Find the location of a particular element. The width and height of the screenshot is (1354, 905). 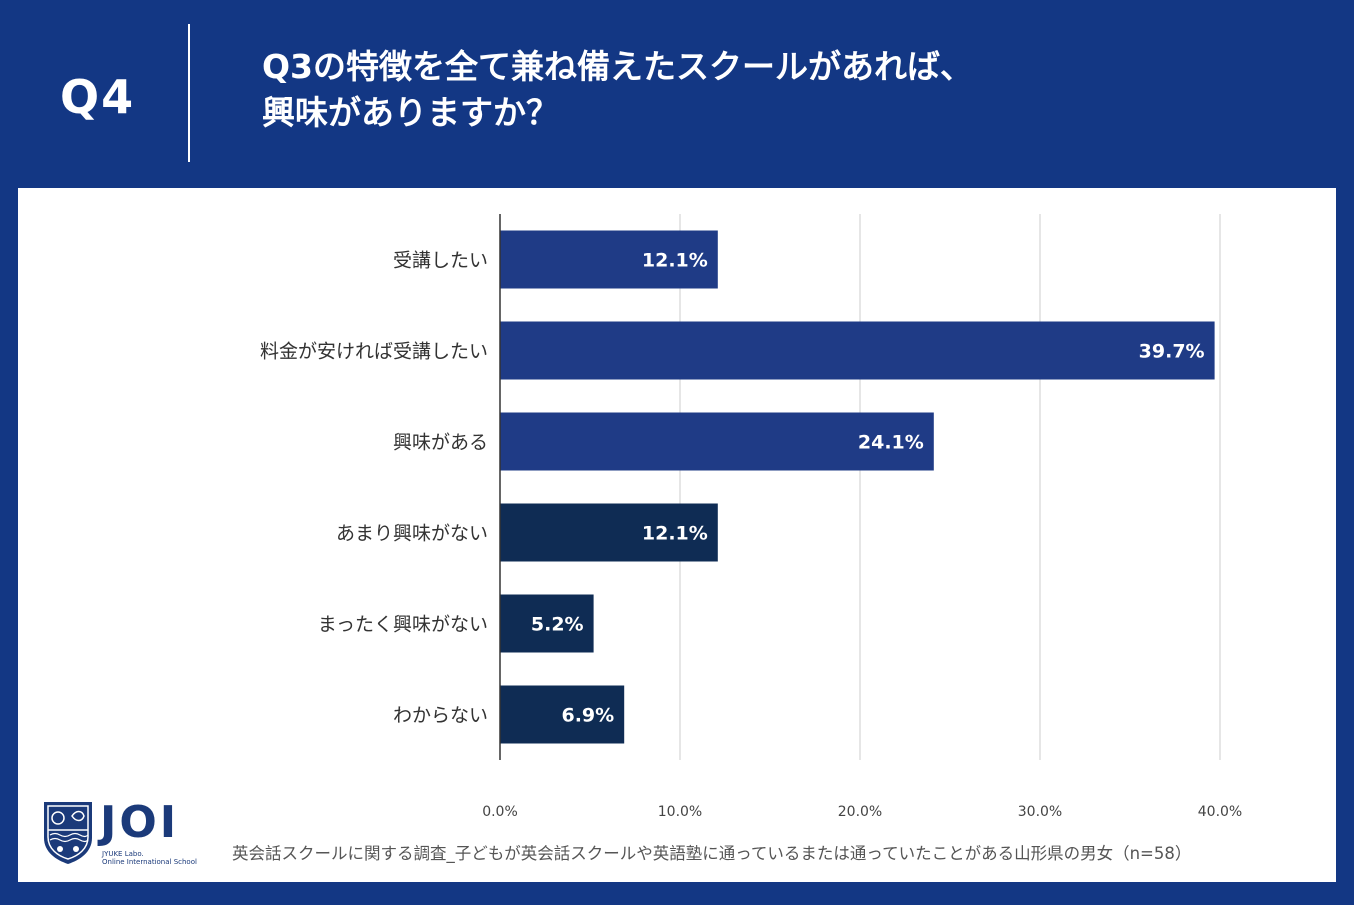

category-label: わからない is located at coordinates (440, 716).